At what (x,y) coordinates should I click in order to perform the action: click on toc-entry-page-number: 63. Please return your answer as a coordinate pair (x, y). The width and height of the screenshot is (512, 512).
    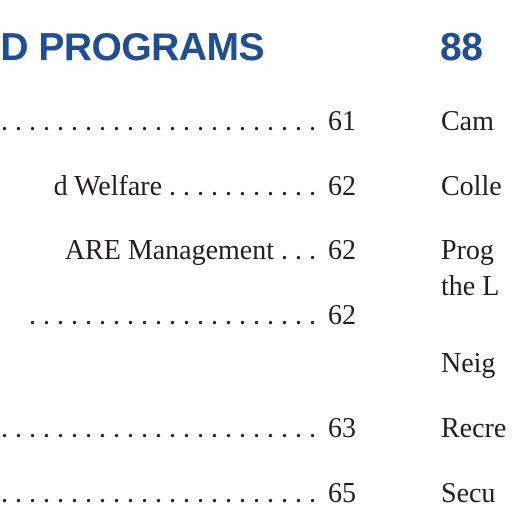
    Looking at the image, I should click on (342, 428).